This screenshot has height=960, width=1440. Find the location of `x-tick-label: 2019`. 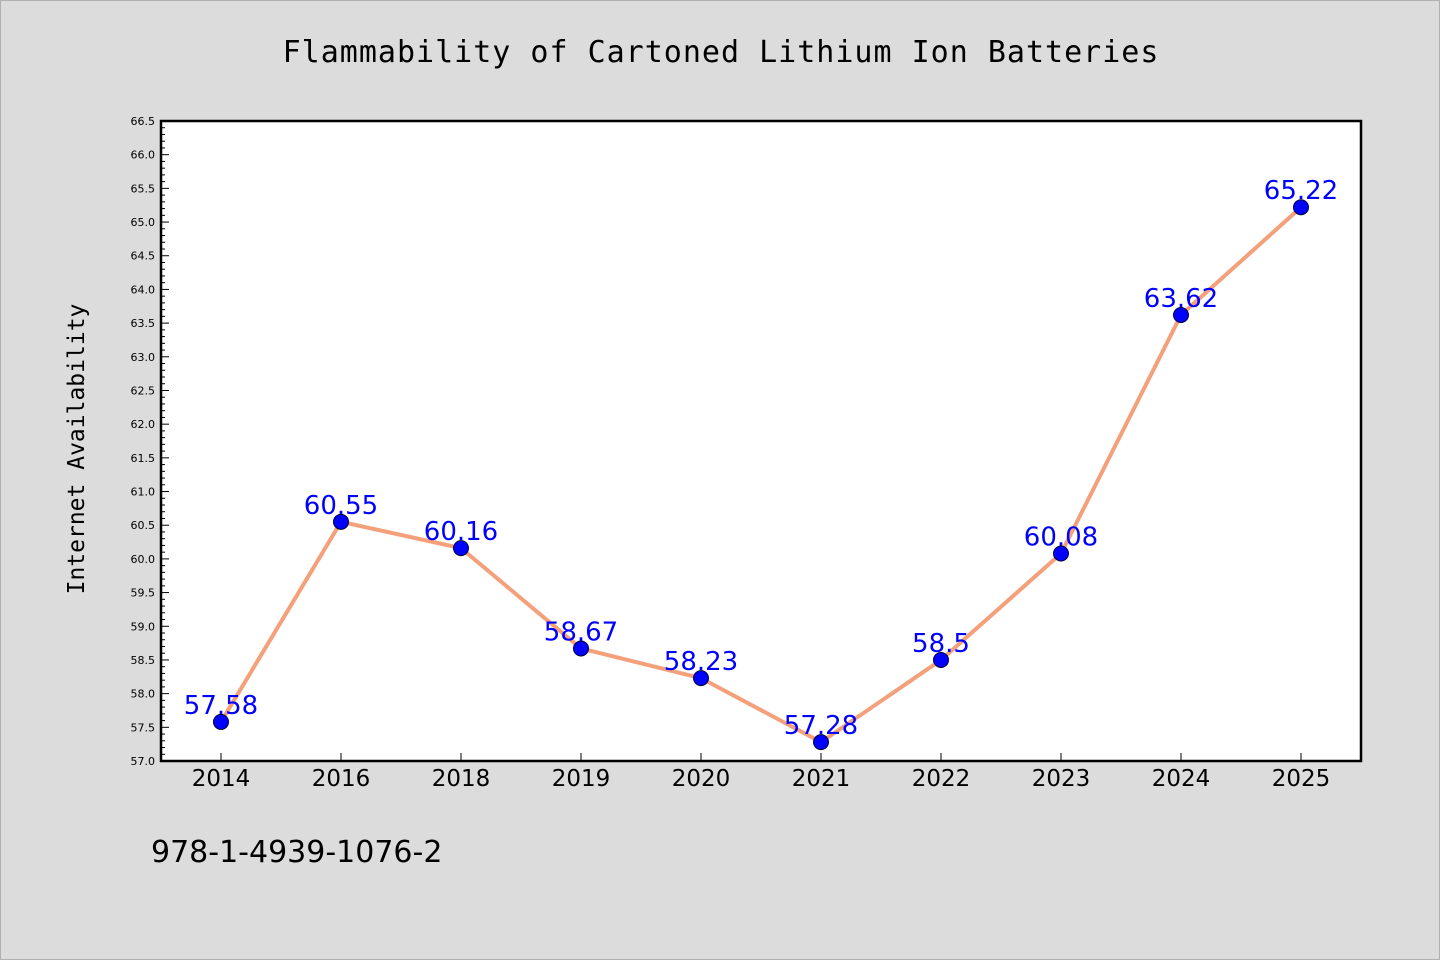

x-tick-label: 2019 is located at coordinates (581, 779).